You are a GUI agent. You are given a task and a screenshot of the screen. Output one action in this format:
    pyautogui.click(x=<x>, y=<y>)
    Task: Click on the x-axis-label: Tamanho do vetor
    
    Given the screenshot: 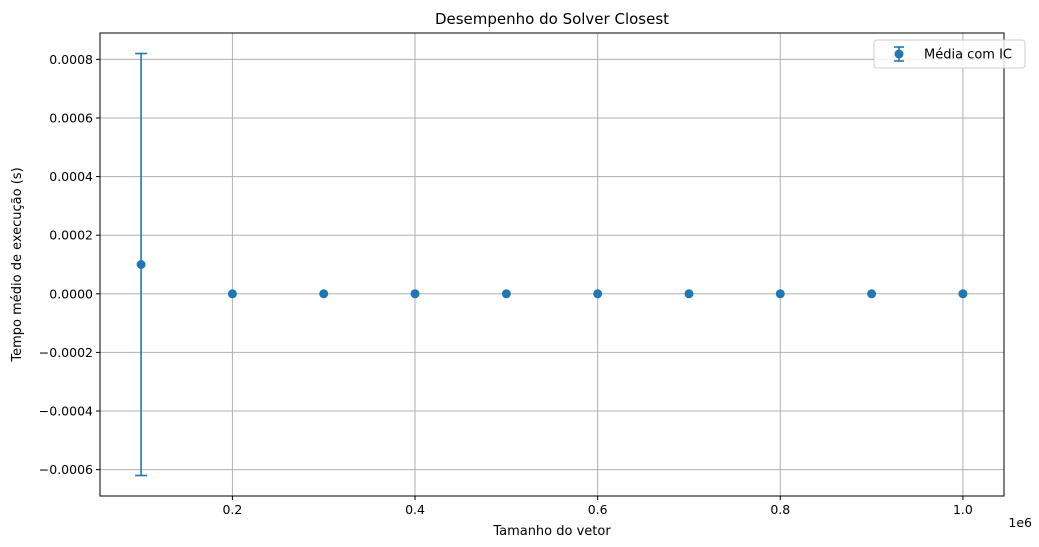 What is the action you would take?
    pyautogui.click(x=551, y=531)
    